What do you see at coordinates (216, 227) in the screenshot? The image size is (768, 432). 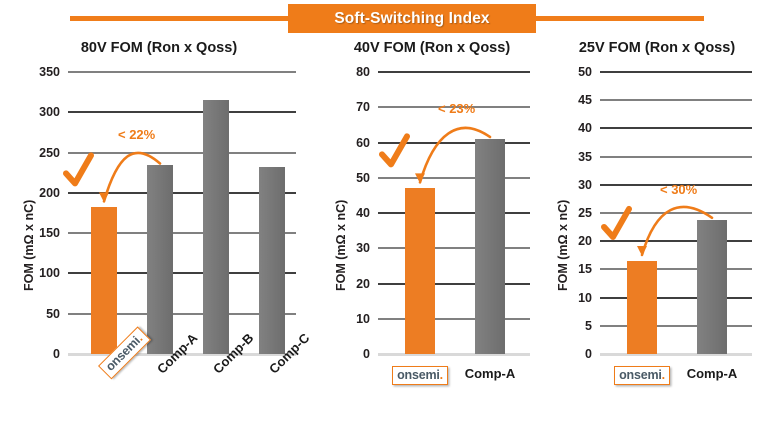 I see `bar-comp-b` at bounding box center [216, 227].